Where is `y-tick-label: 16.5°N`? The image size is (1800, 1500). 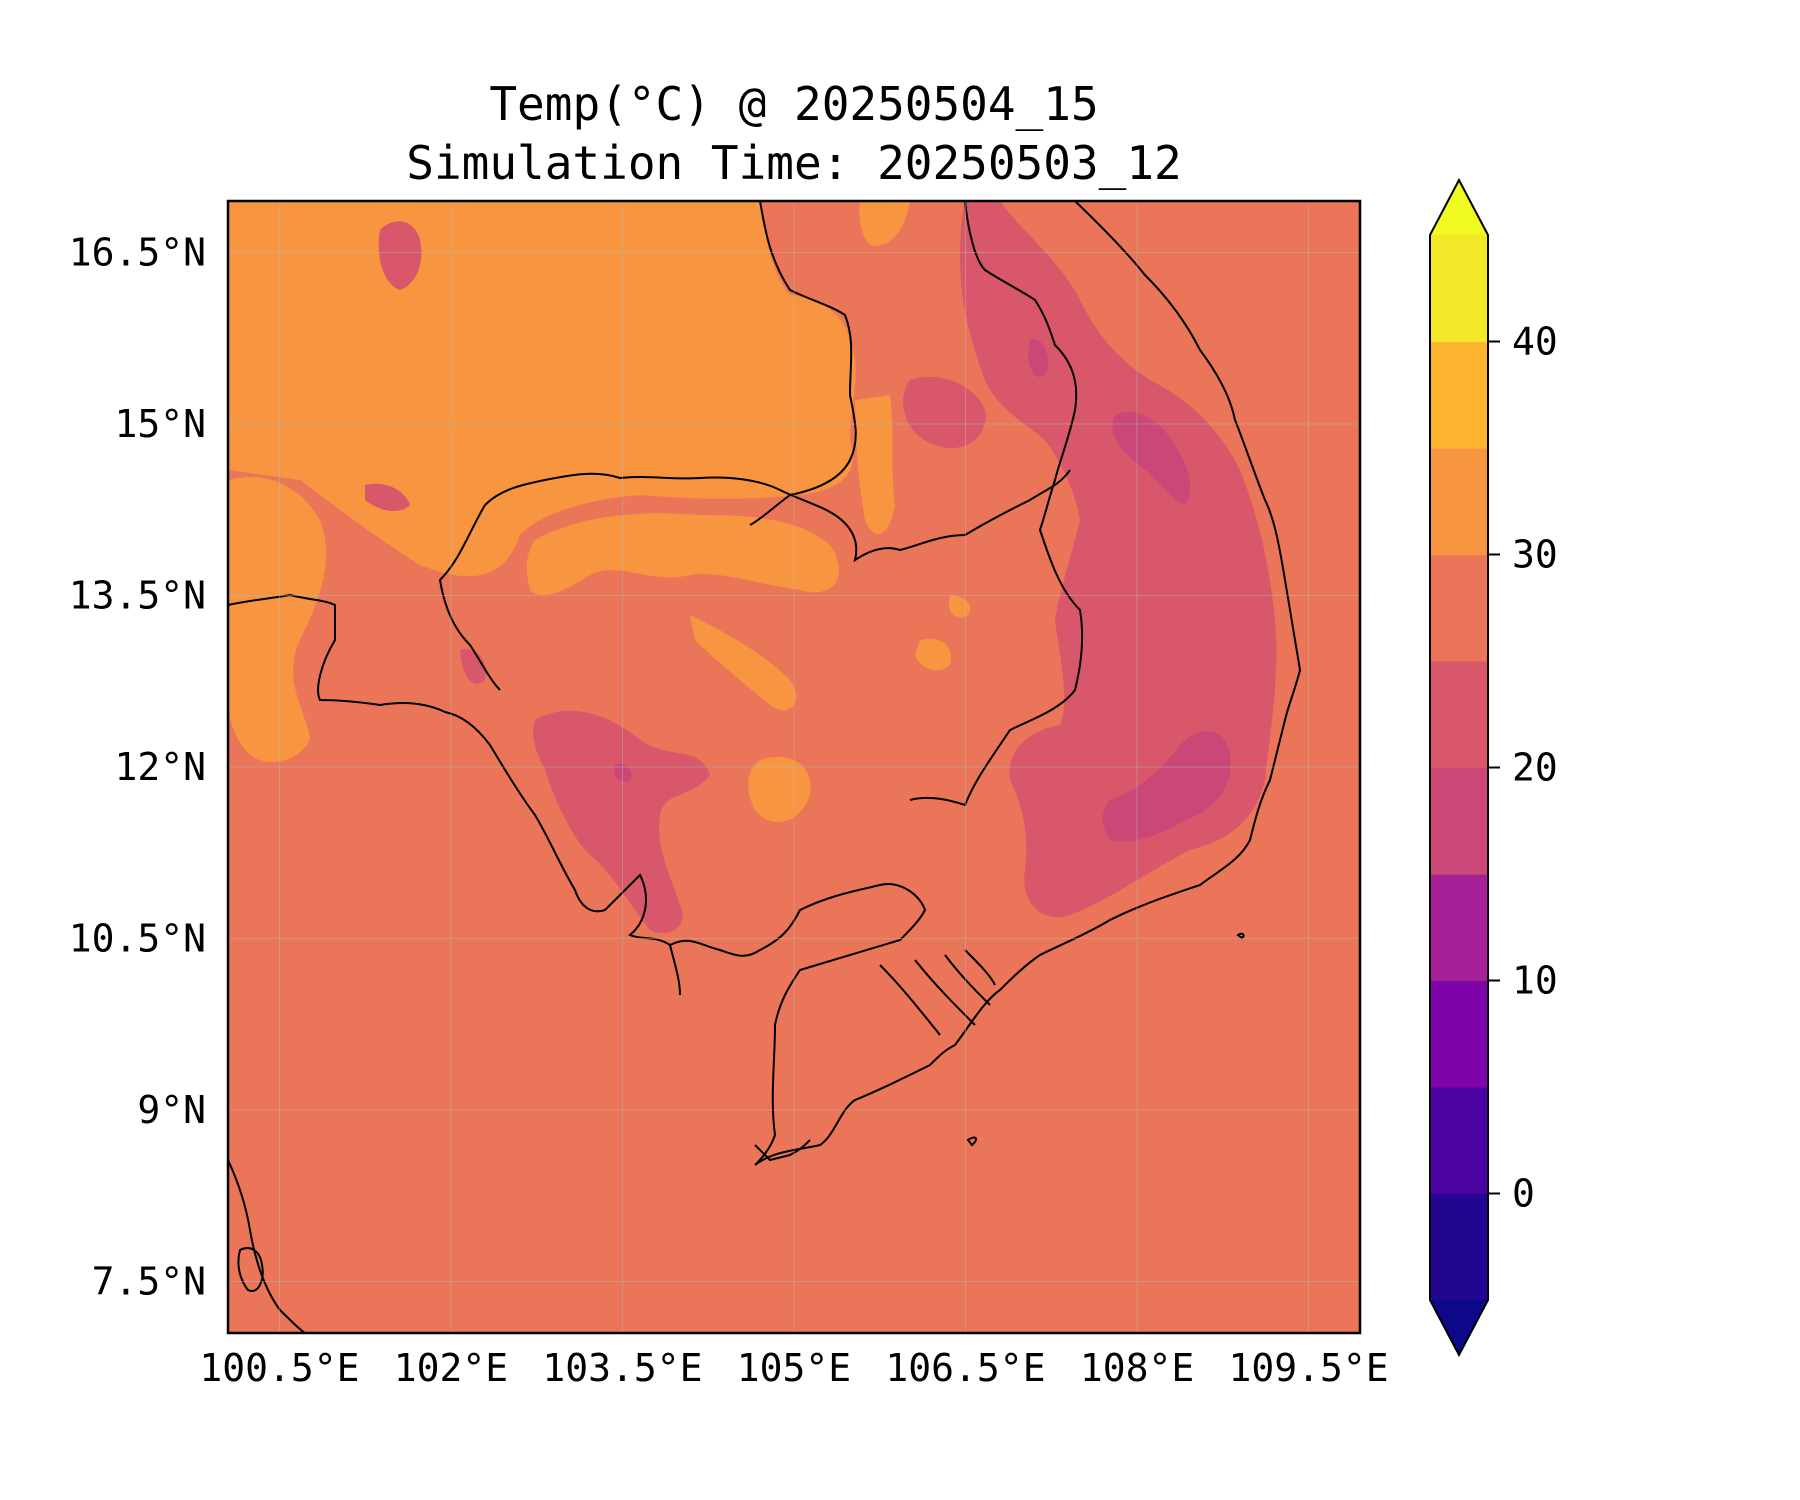 y-tick-label: 16.5°N is located at coordinates (137, 252).